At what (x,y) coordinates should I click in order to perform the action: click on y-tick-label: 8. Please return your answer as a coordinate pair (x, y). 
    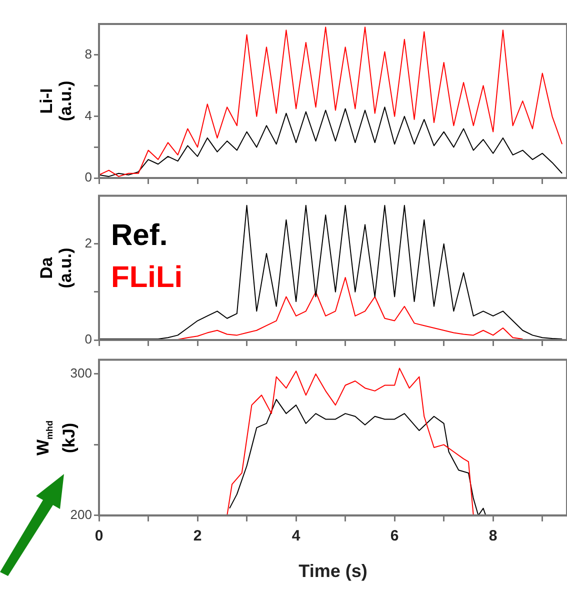
    Looking at the image, I should click on (88, 54).